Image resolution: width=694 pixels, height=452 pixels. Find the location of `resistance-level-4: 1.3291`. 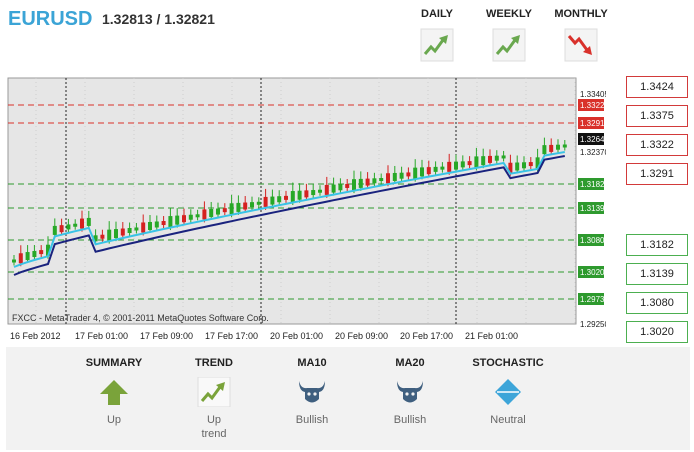

resistance-level-4: 1.3291 is located at coordinates (657, 174).